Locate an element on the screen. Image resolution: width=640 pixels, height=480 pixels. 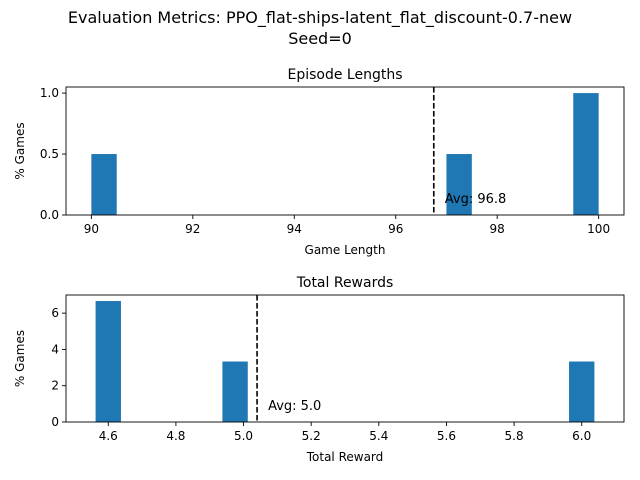
figure-suptitle-line-2: Seed=0 is located at coordinates (320, 38).